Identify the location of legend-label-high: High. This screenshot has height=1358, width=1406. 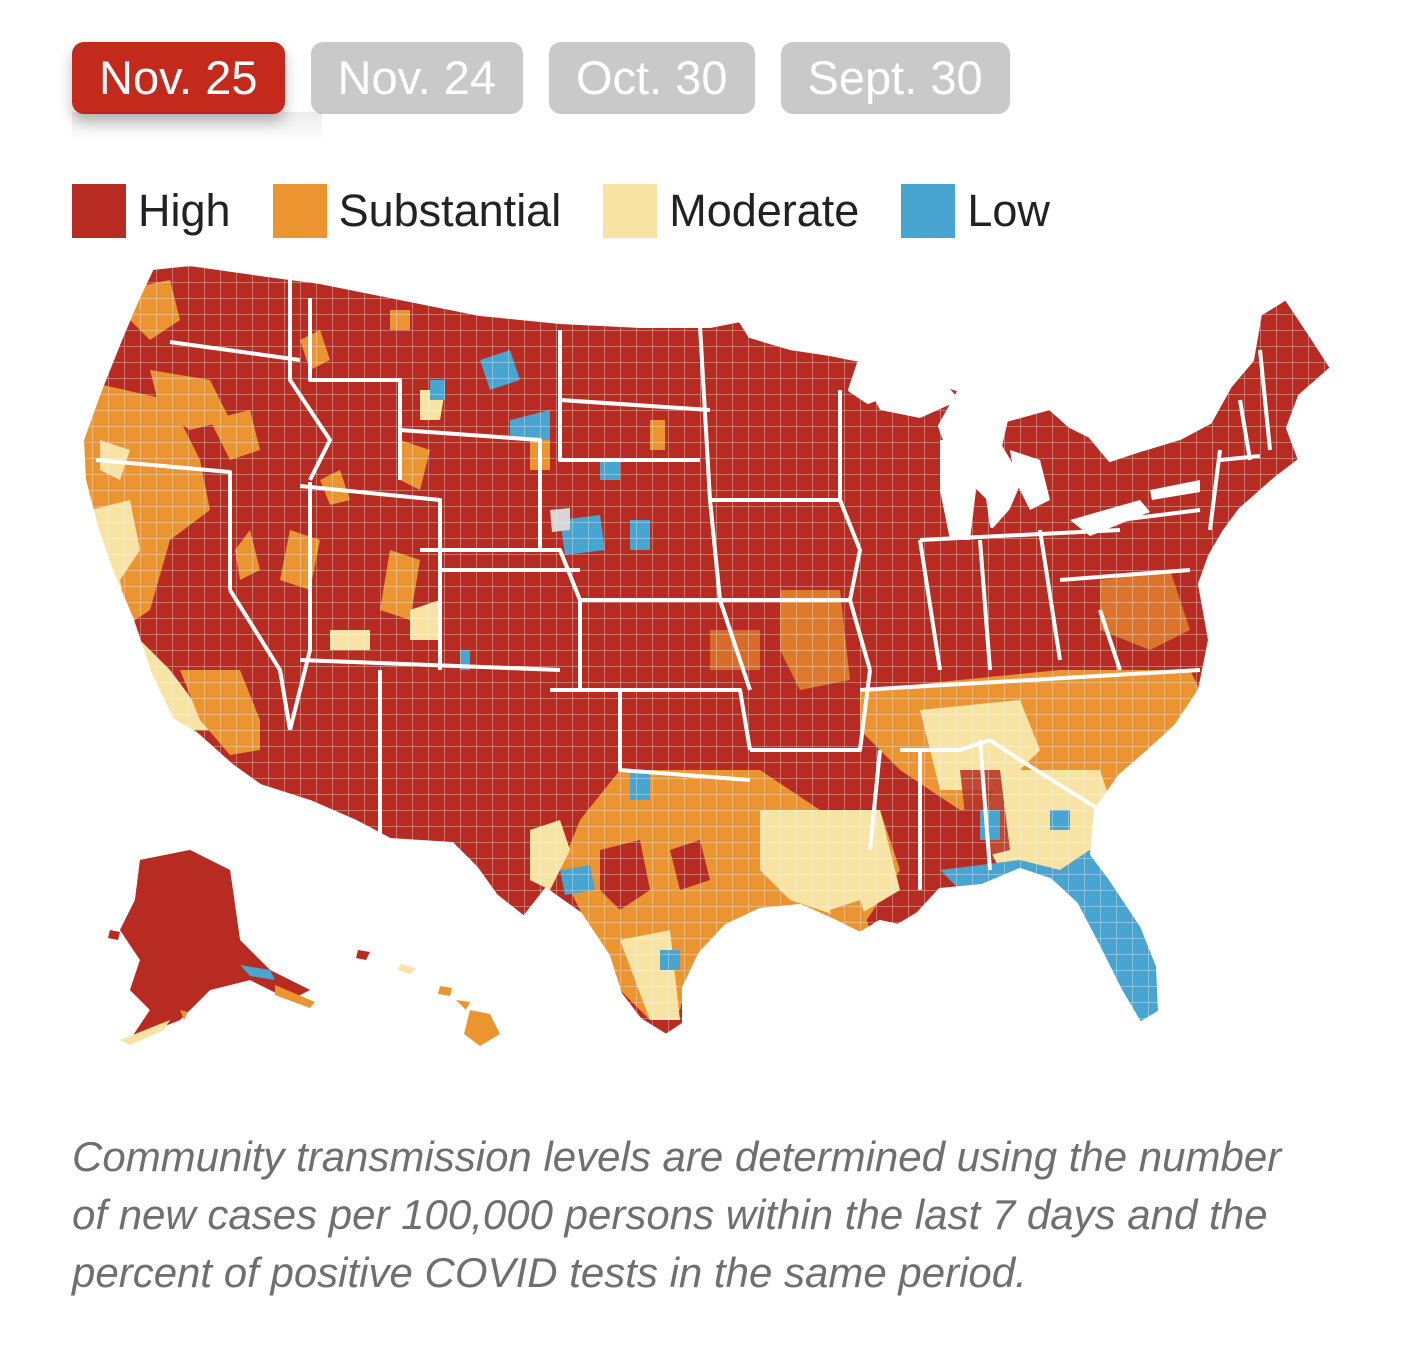
(184, 210).